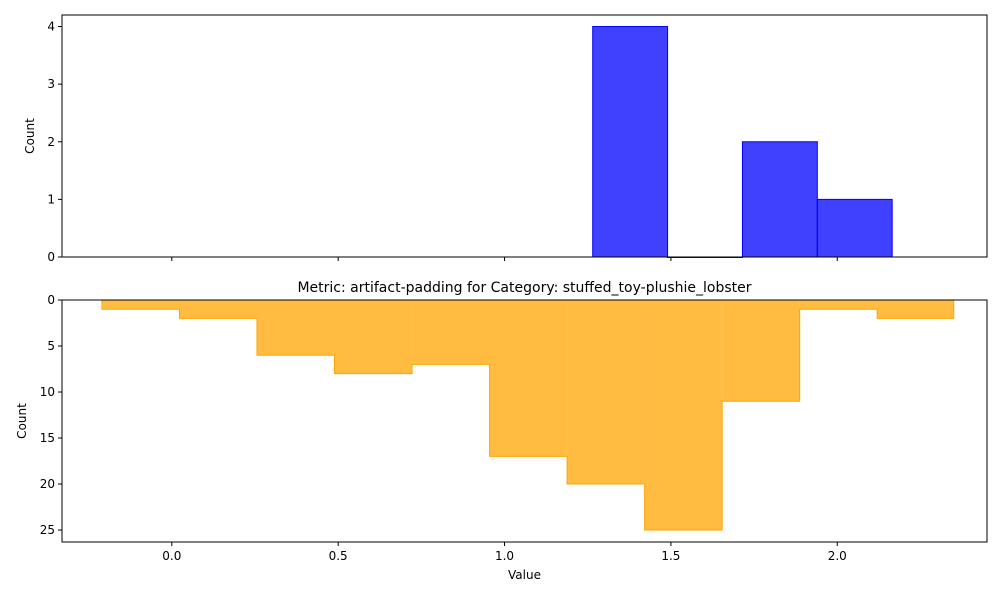 This screenshot has height=604, width=1000. Describe the element at coordinates (51, 300) in the screenshot. I see `panel2-y-tick-label-0: 0` at that location.